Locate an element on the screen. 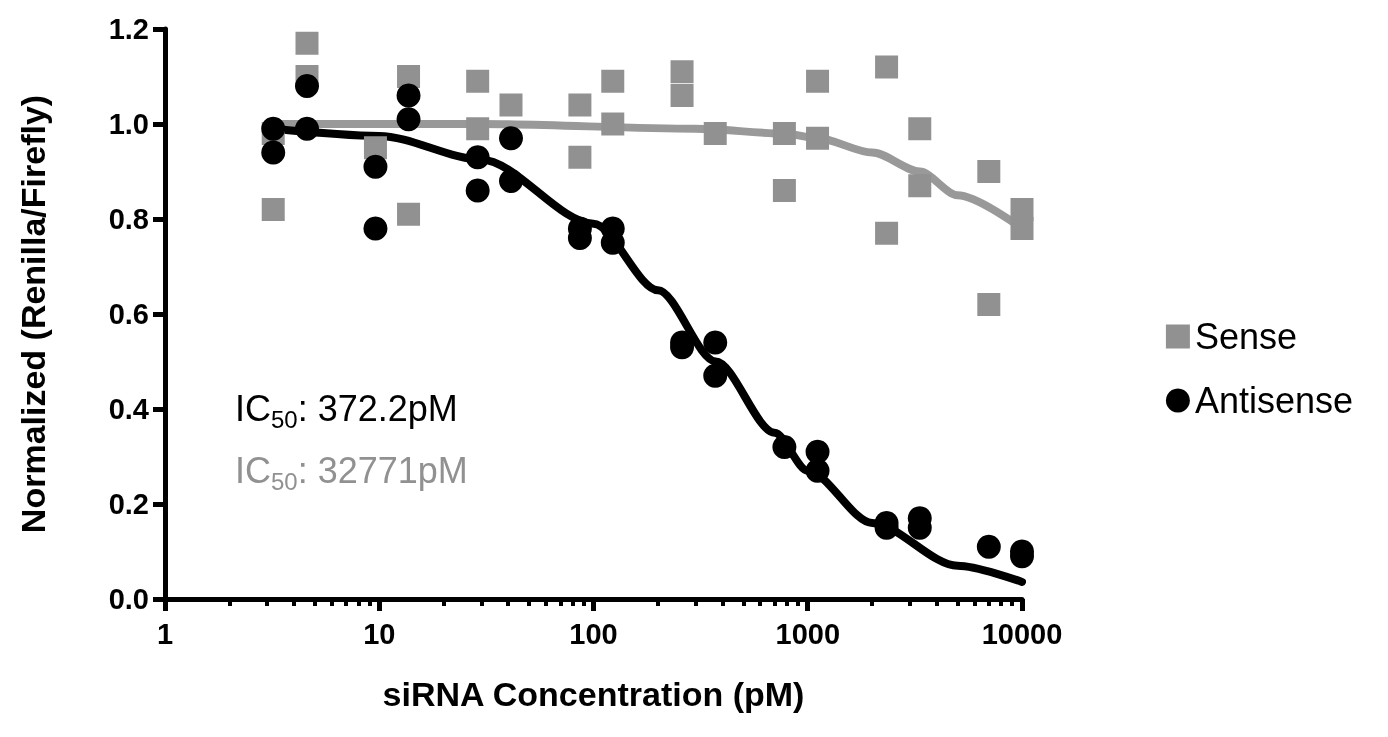 The height and width of the screenshot is (737, 1388). y-tick-label: 0.8 is located at coordinates (128, 219).